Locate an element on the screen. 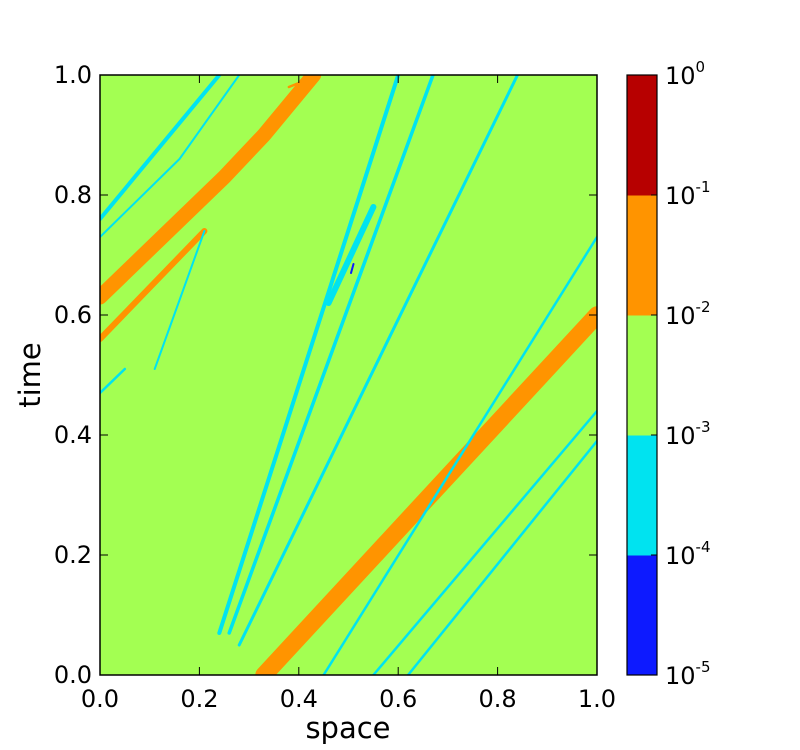 This screenshot has width=800, height=750. colorbar-tick-label: 10⁰ is located at coordinates (685, 74).